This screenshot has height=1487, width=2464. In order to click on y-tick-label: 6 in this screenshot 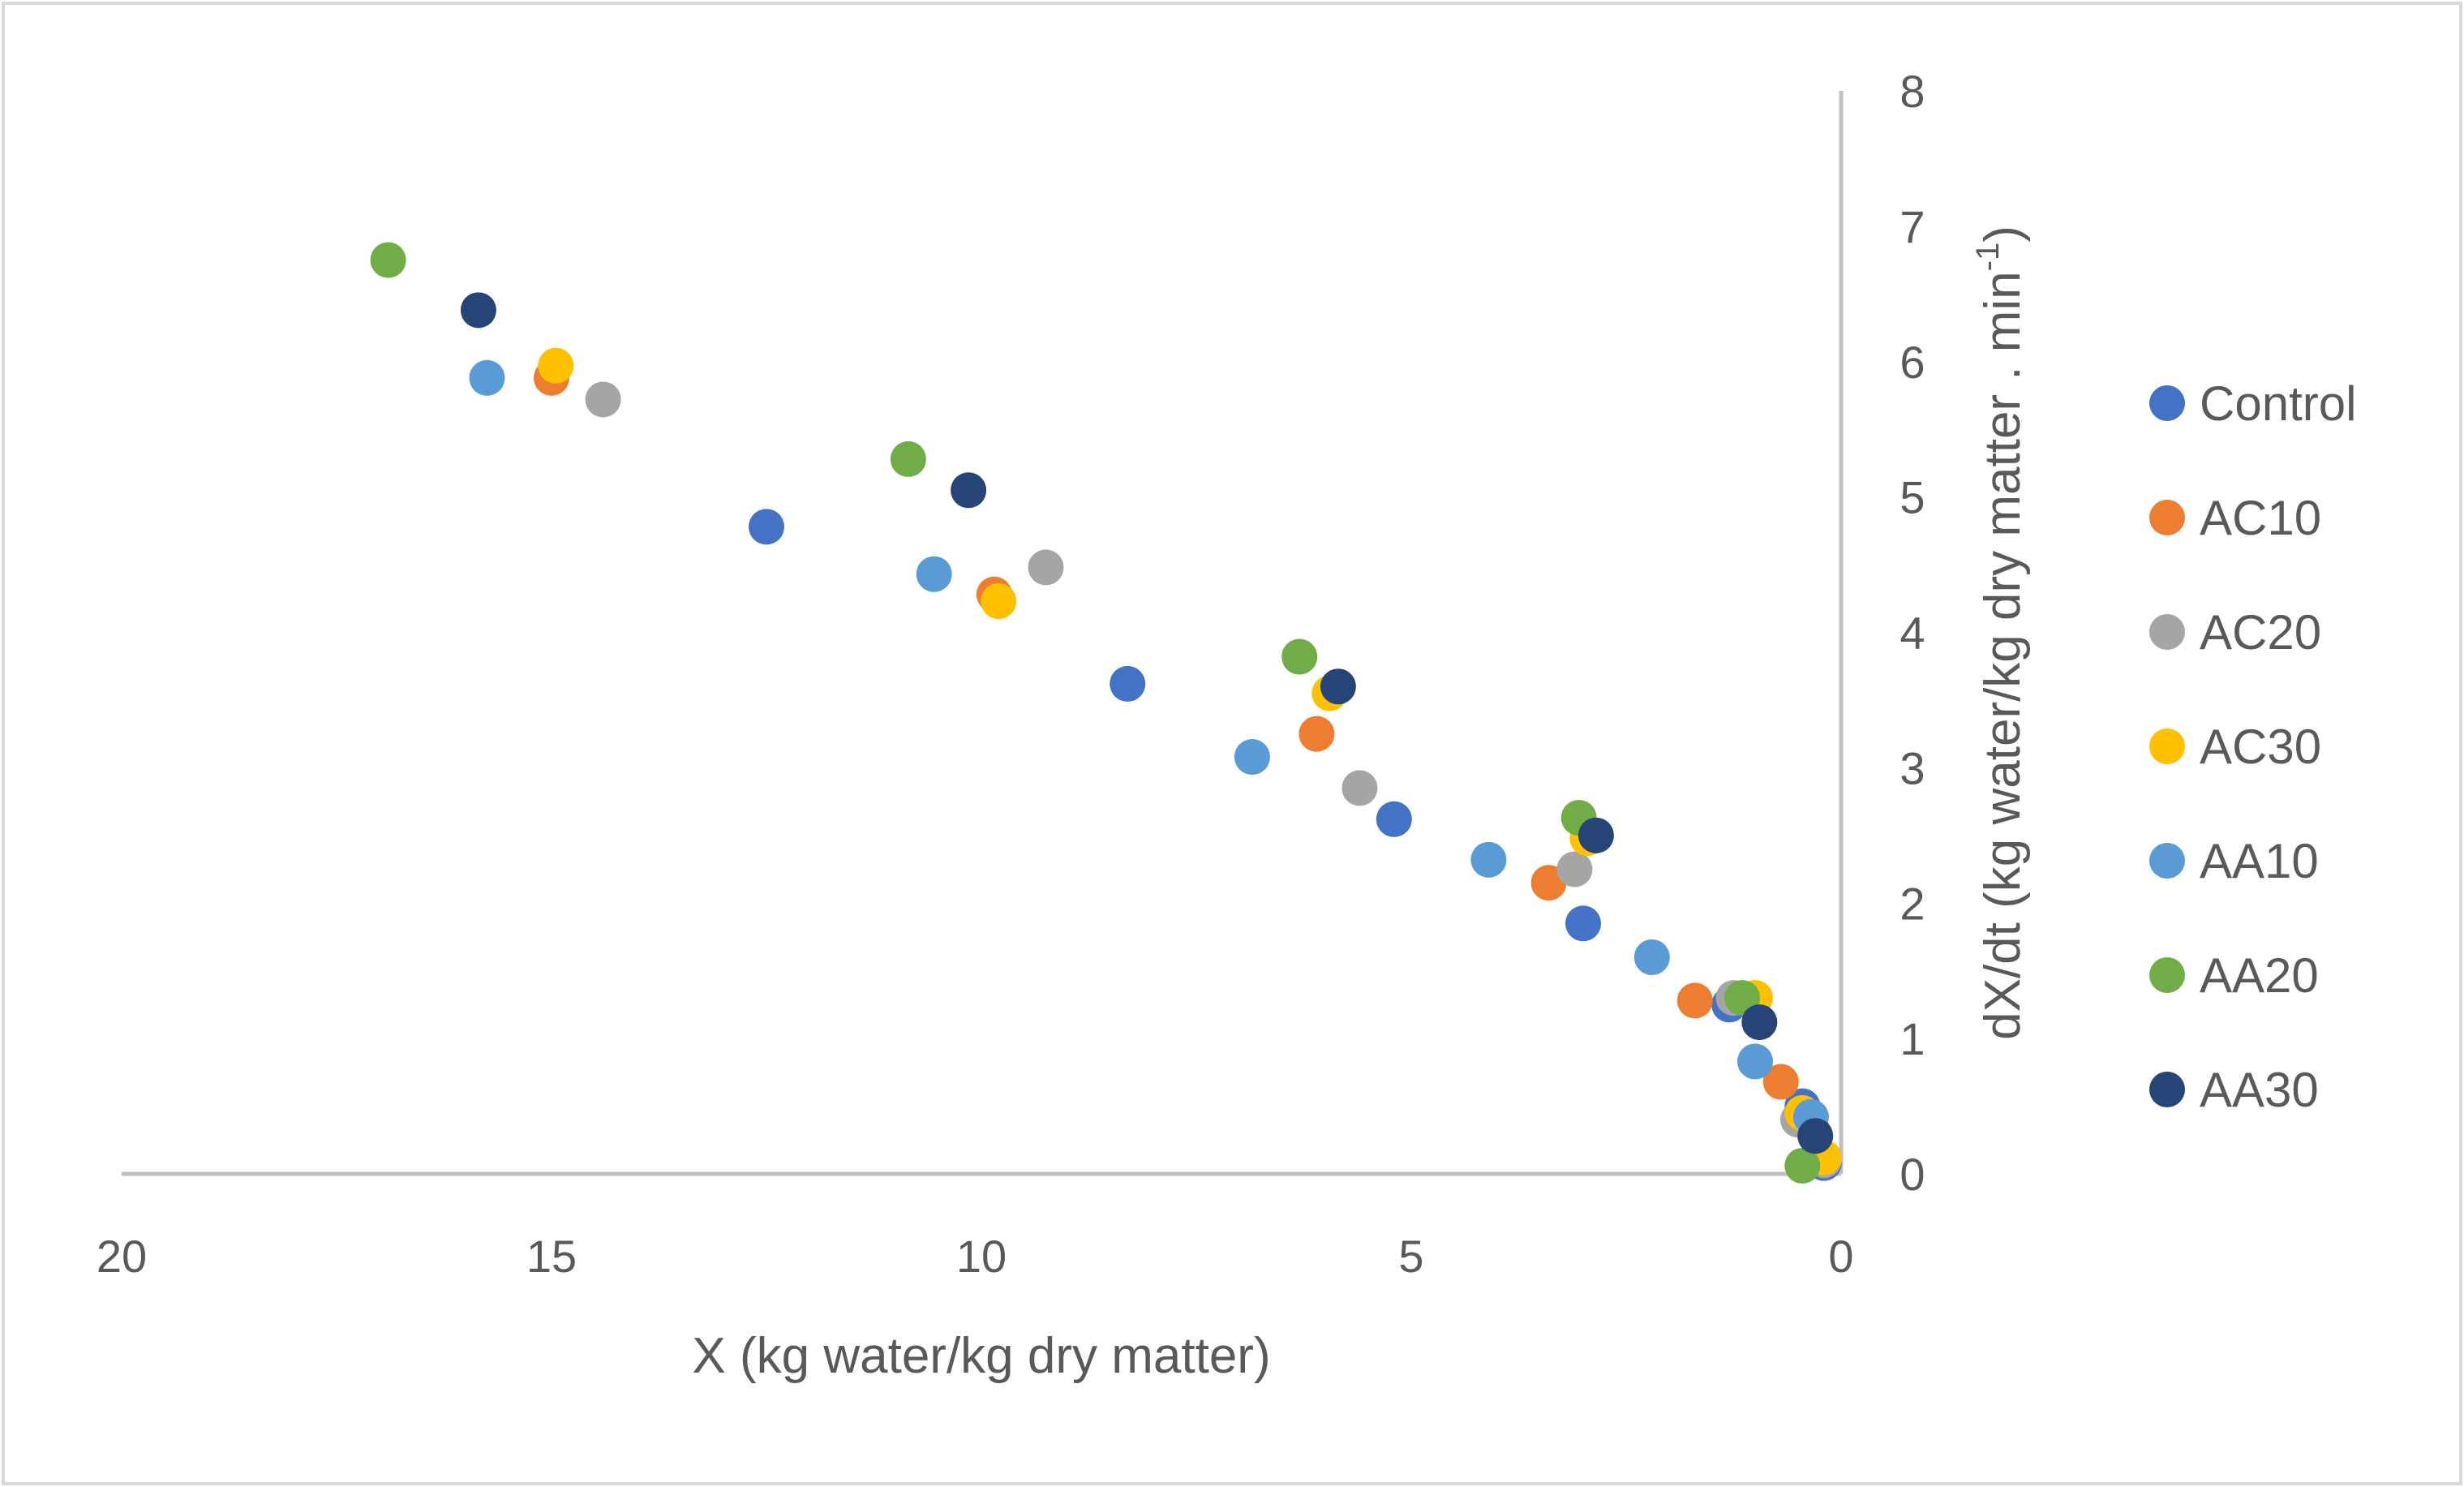, I will do `click(1912, 362)`.